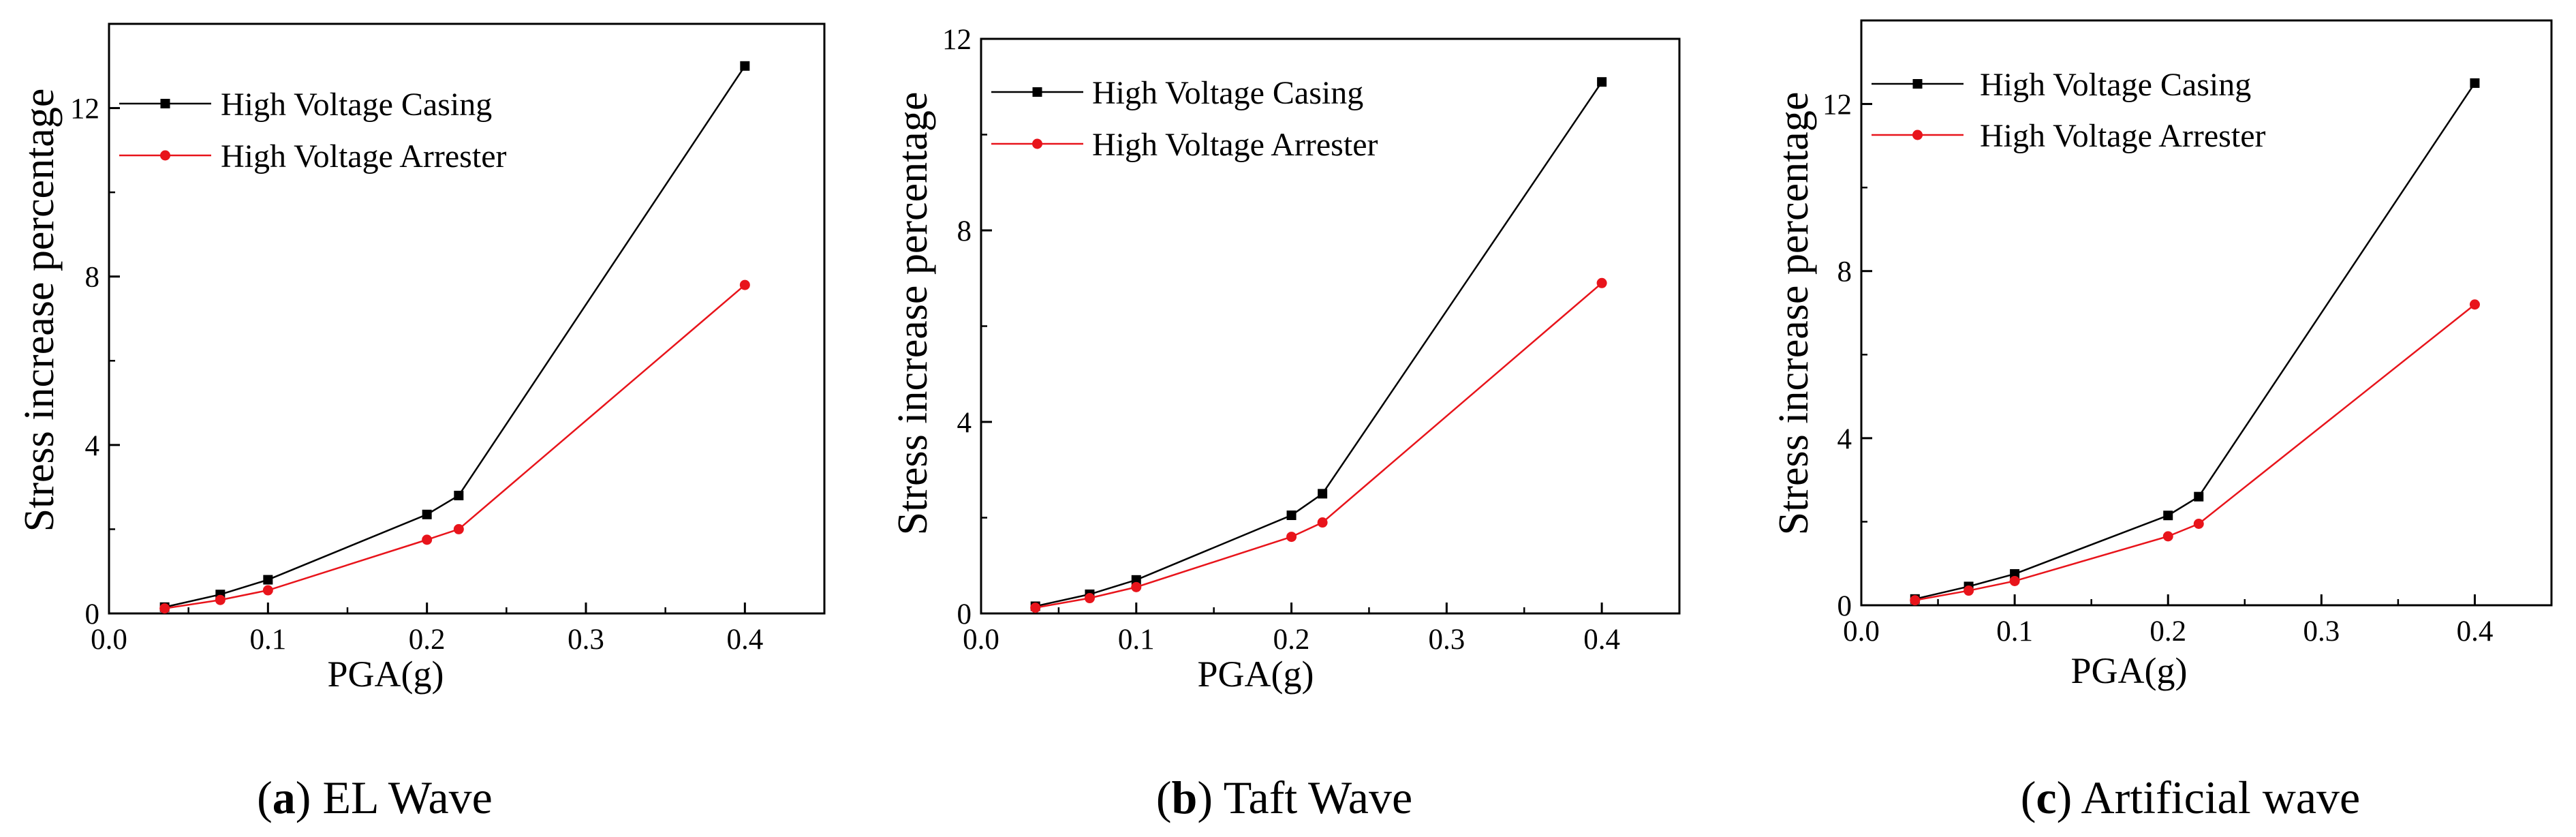 Image resolution: width=2576 pixels, height=837 pixels. I want to click on caption: (c) Artificial wave, so click(2190, 797).